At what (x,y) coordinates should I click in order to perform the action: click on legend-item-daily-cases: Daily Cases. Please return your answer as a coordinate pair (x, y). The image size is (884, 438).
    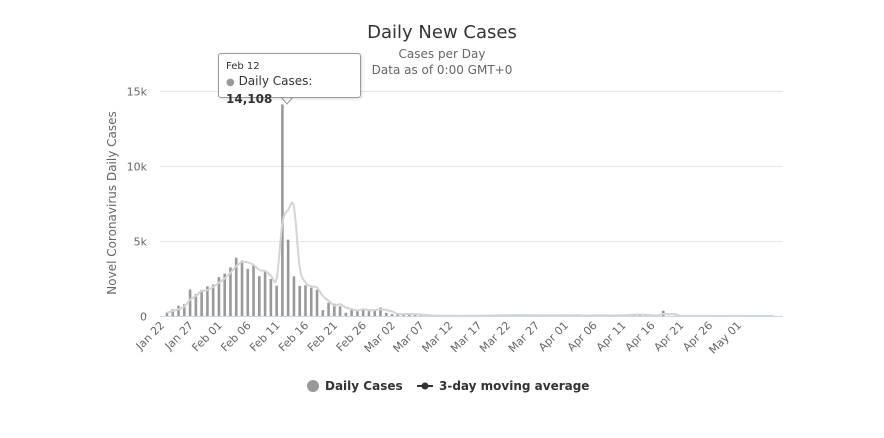
    Looking at the image, I should click on (355, 386).